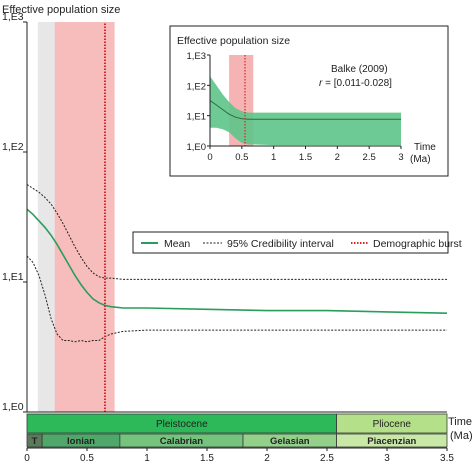  What do you see at coordinates (460, 422) in the screenshot?
I see `main-x-axis-label-line1: Time` at bounding box center [460, 422].